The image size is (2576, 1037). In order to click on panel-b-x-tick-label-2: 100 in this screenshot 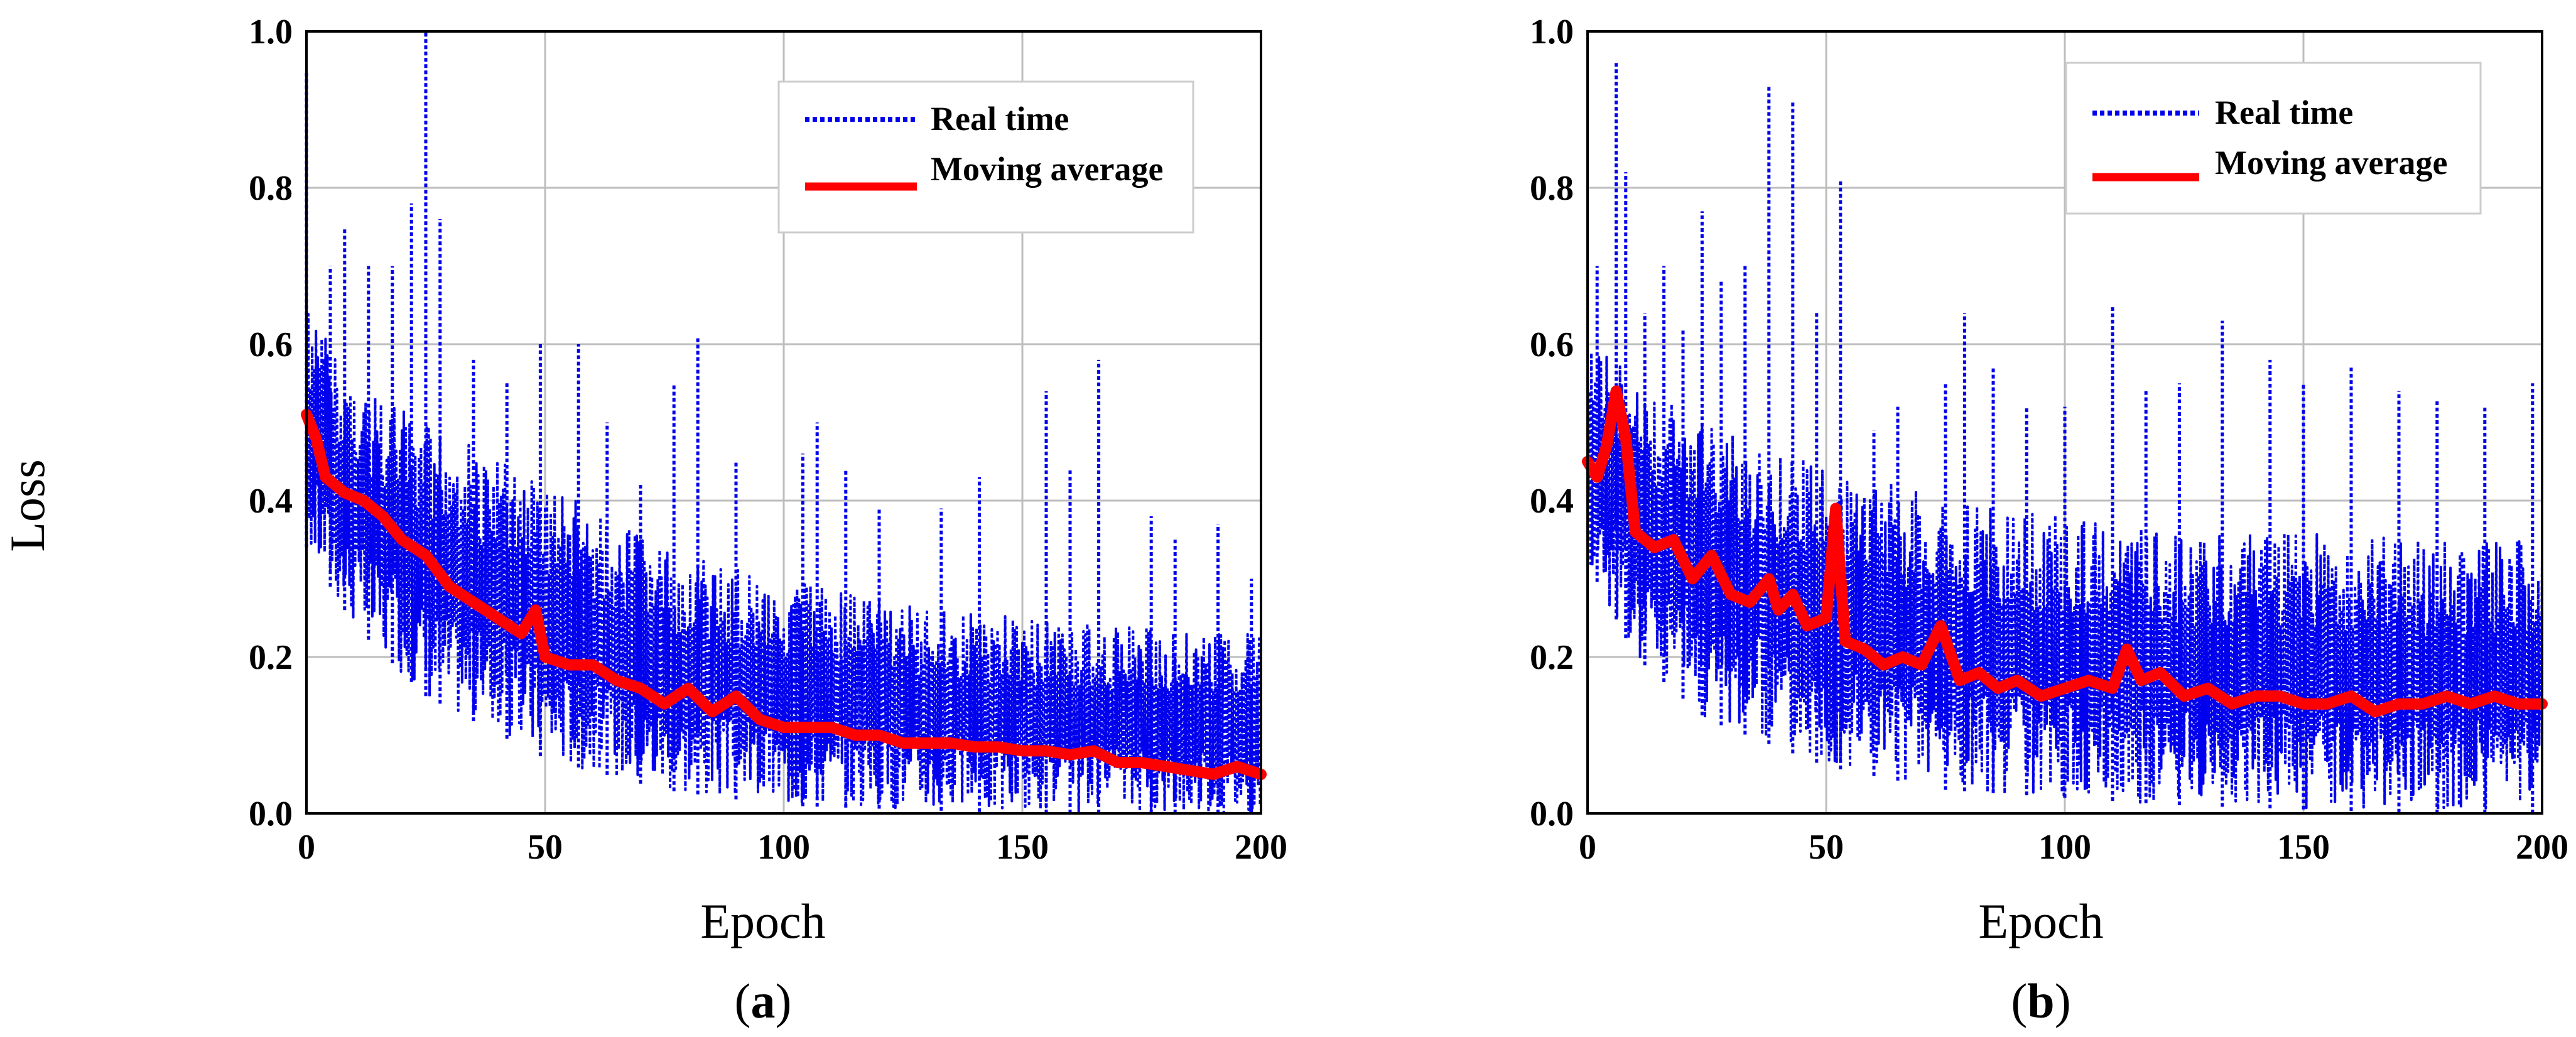, I will do `click(2064, 847)`.